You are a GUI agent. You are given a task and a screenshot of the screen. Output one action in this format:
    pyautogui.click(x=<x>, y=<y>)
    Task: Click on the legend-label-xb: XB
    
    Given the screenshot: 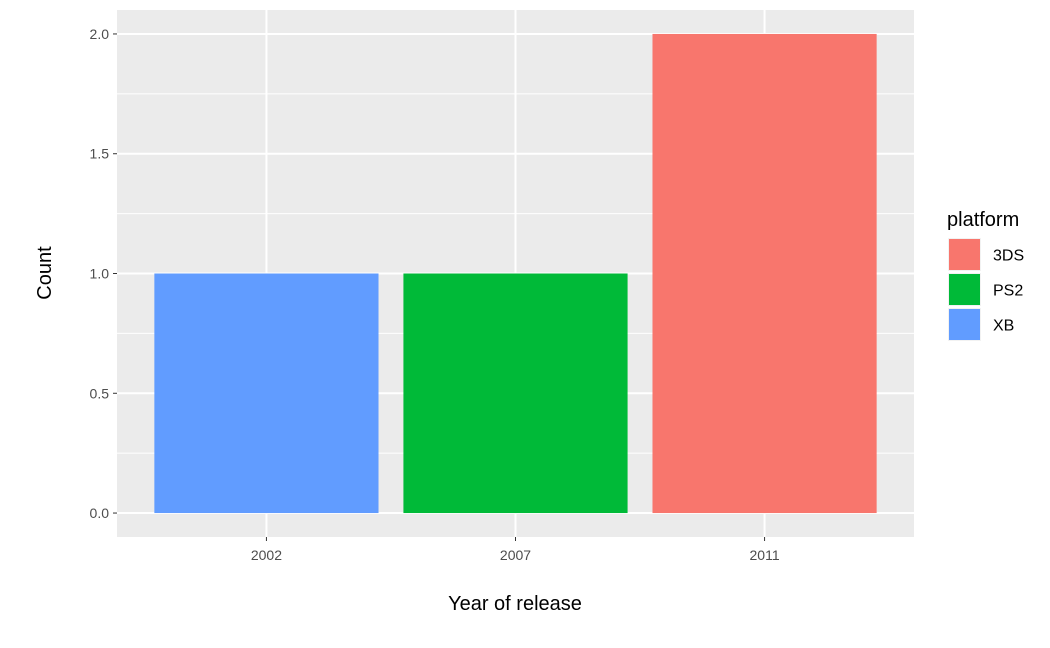 What is the action you would take?
    pyautogui.click(x=1003, y=326)
    